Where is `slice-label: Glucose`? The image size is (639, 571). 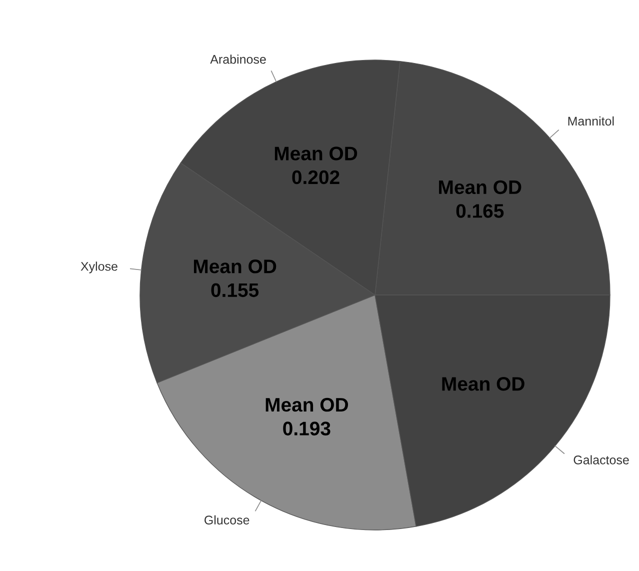
slice-label: Glucose is located at coordinates (227, 519).